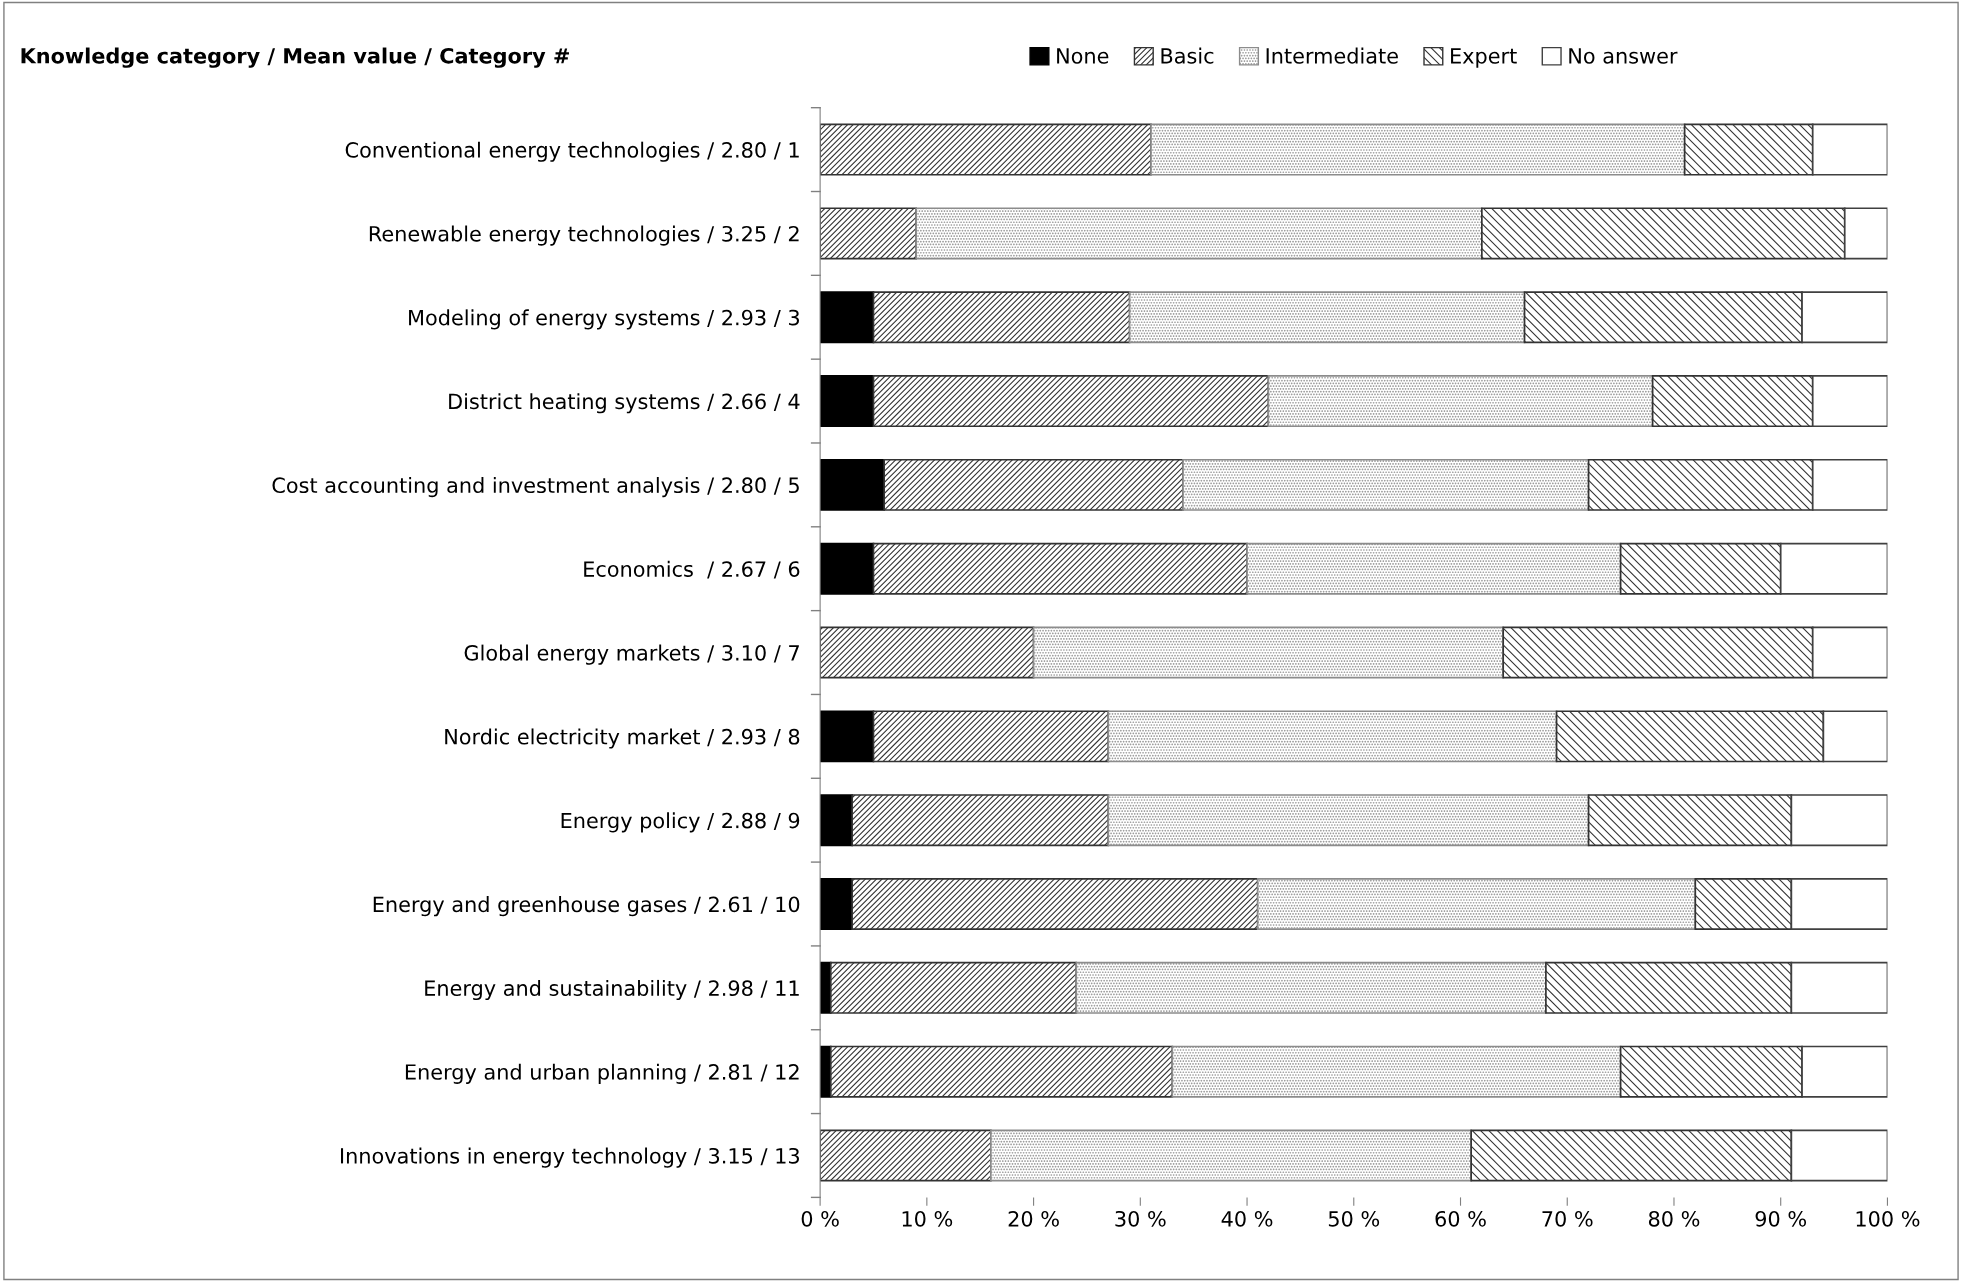 This screenshot has height=1282, width=1962. Describe the element at coordinates (295, 57) in the screenshot. I see `y-axis-title: Knowledge category / Mean value / Category #` at that location.